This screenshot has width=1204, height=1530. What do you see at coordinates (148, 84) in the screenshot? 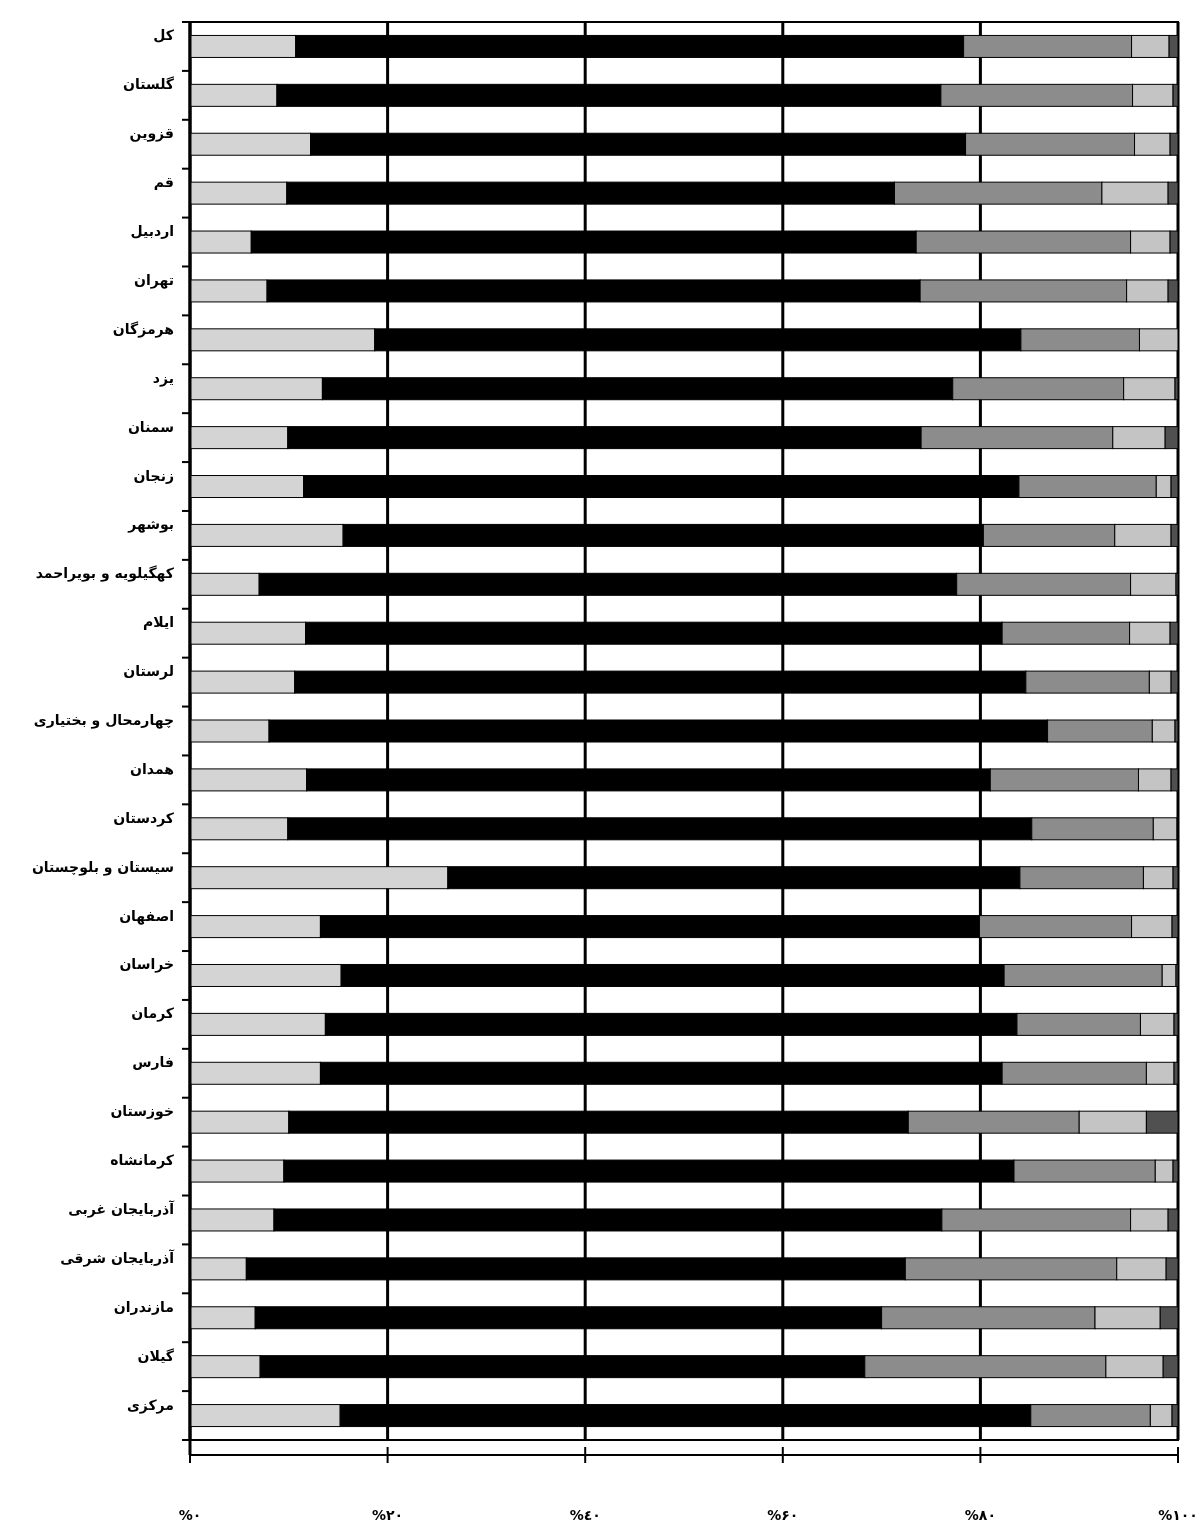
I see `y-tick-label: گلستان` at bounding box center [148, 84].